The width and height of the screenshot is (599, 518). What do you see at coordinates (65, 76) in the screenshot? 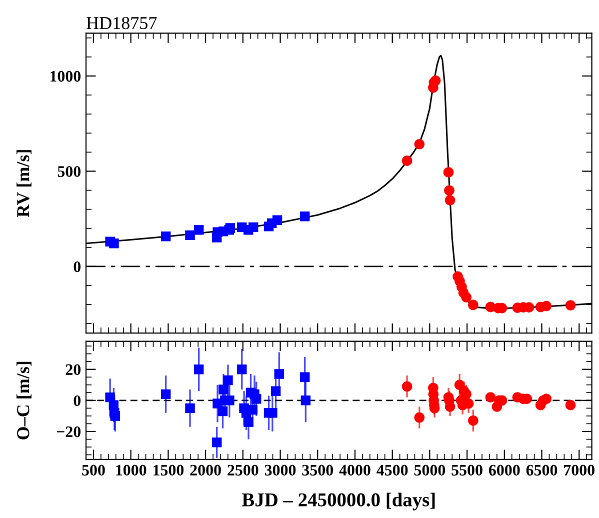
I see `y-tick-label: 1000` at bounding box center [65, 76].